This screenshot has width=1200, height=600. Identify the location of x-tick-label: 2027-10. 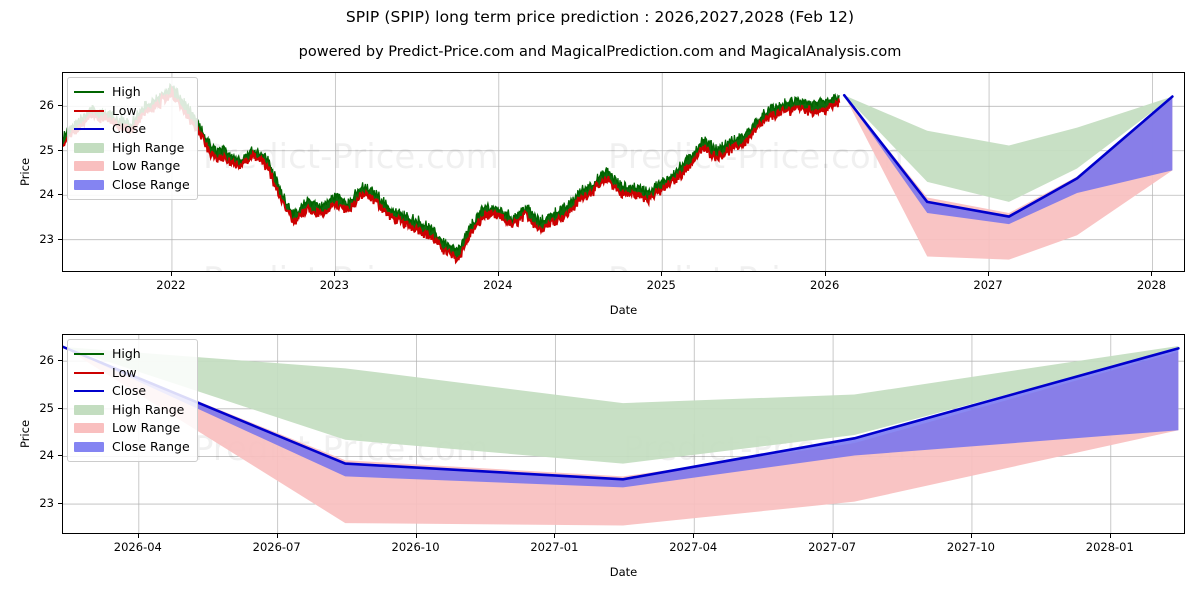
(970, 547).